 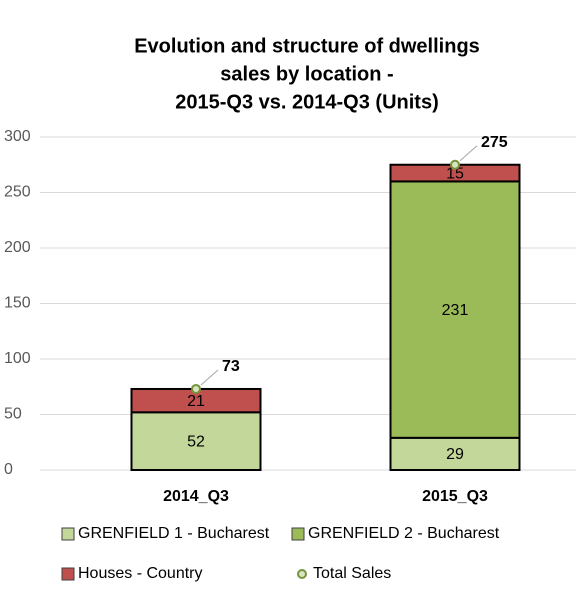 I want to click on value-label: 231, so click(x=455, y=310).